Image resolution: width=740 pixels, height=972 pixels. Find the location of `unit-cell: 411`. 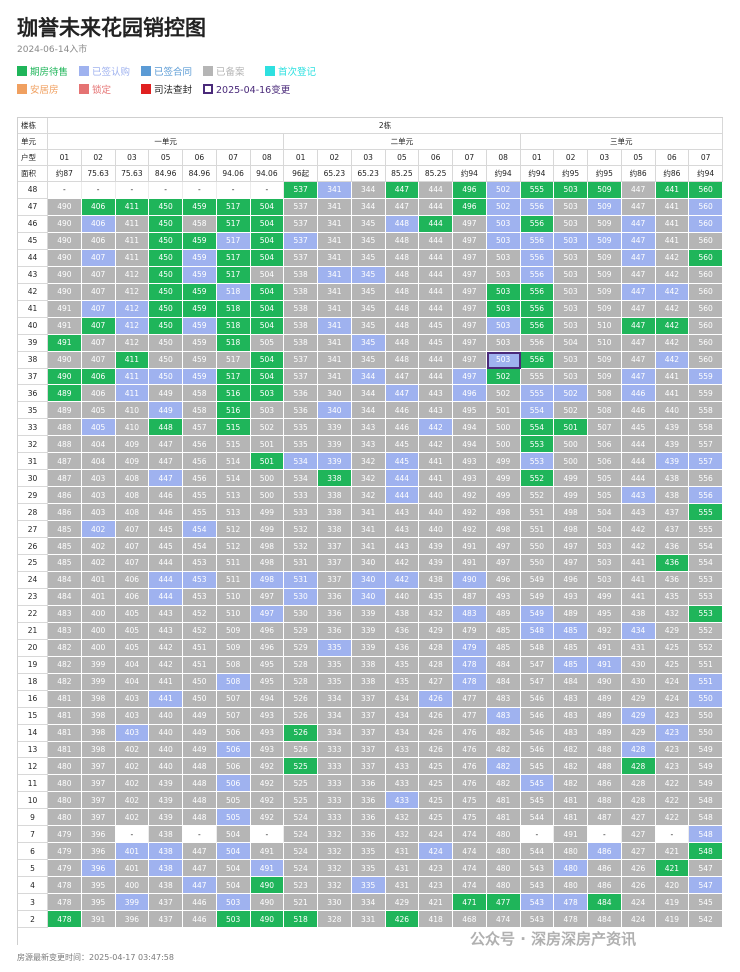

unit-cell: 411 is located at coordinates (132, 224).